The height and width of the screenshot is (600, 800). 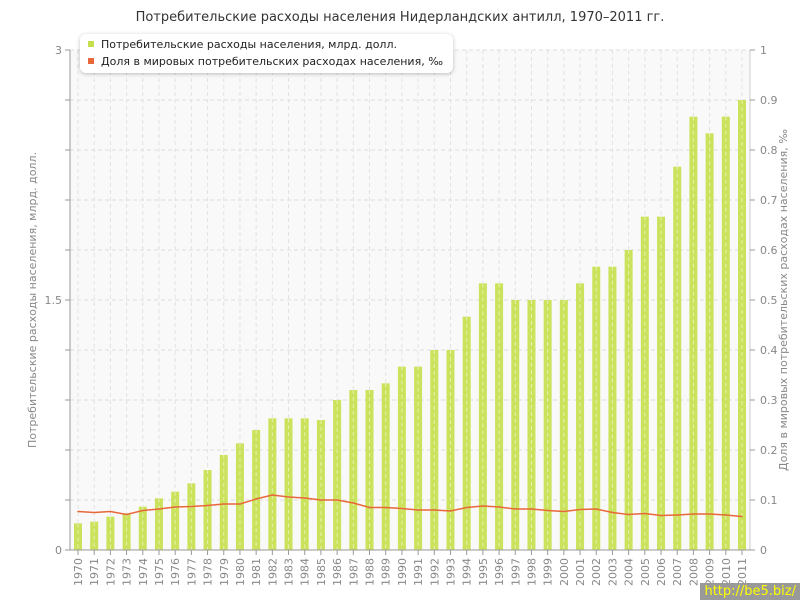 What do you see at coordinates (548, 572) in the screenshot?
I see `x-tick-label: 1999` at bounding box center [548, 572].